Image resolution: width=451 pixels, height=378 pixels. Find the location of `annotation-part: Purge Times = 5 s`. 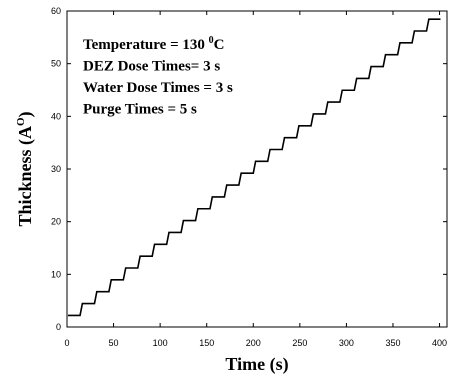

annotation-part: Purge Times = 5 s is located at coordinates (140, 110).